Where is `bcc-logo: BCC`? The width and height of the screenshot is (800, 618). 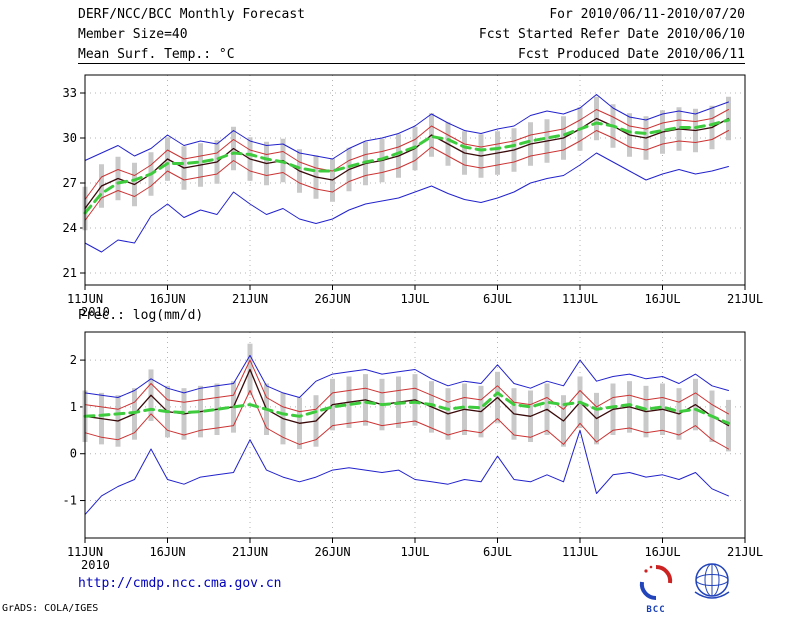 bcc-logo: BCC is located at coordinates (656, 588).